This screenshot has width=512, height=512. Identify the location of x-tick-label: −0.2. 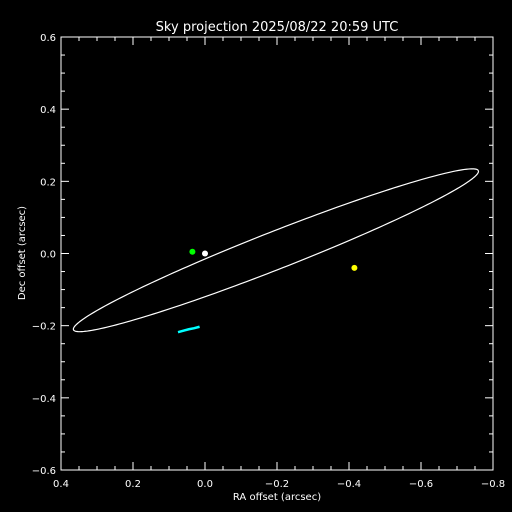
(277, 484).